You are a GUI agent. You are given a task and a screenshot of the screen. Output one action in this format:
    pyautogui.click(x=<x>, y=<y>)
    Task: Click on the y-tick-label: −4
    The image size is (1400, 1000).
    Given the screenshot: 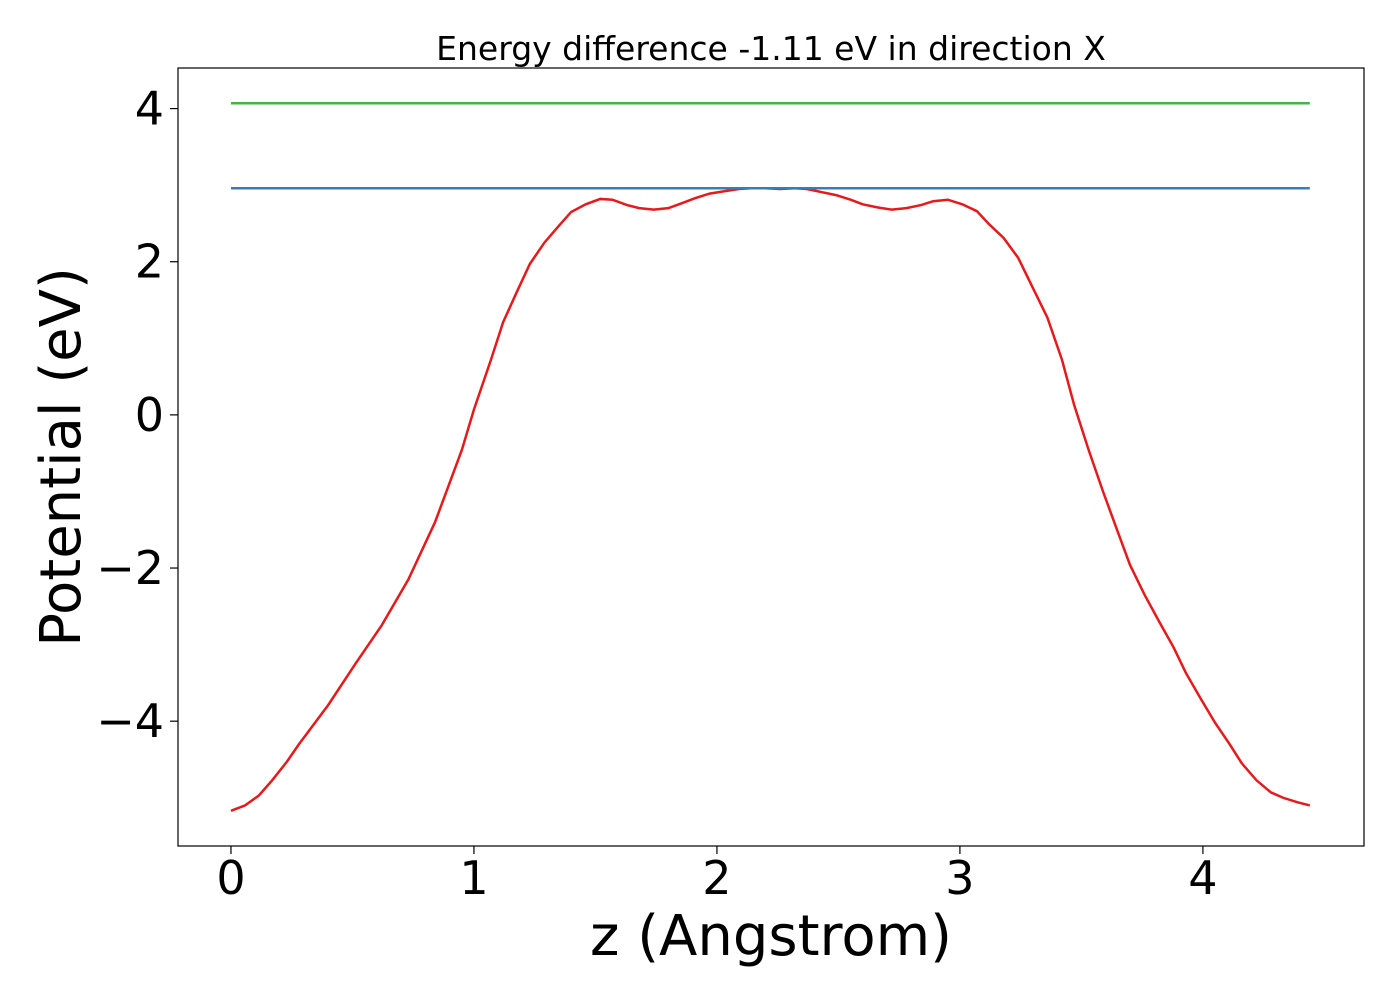 What is the action you would take?
    pyautogui.click(x=130, y=721)
    